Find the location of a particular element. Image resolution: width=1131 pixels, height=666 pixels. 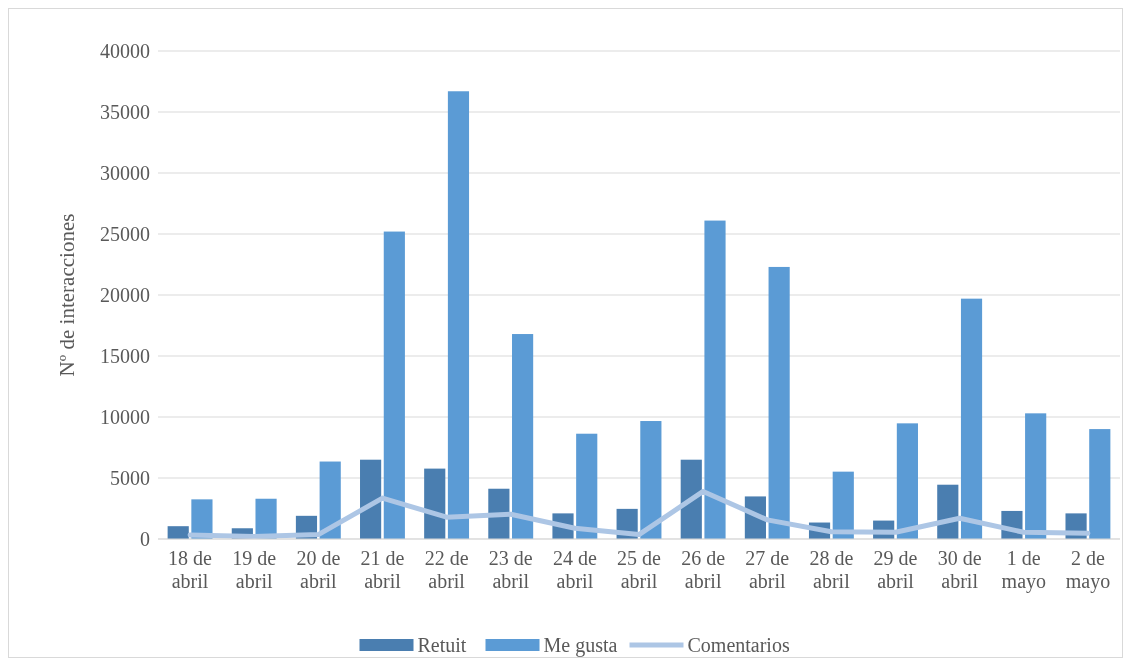

legend-label: Retuit is located at coordinates (442, 645).